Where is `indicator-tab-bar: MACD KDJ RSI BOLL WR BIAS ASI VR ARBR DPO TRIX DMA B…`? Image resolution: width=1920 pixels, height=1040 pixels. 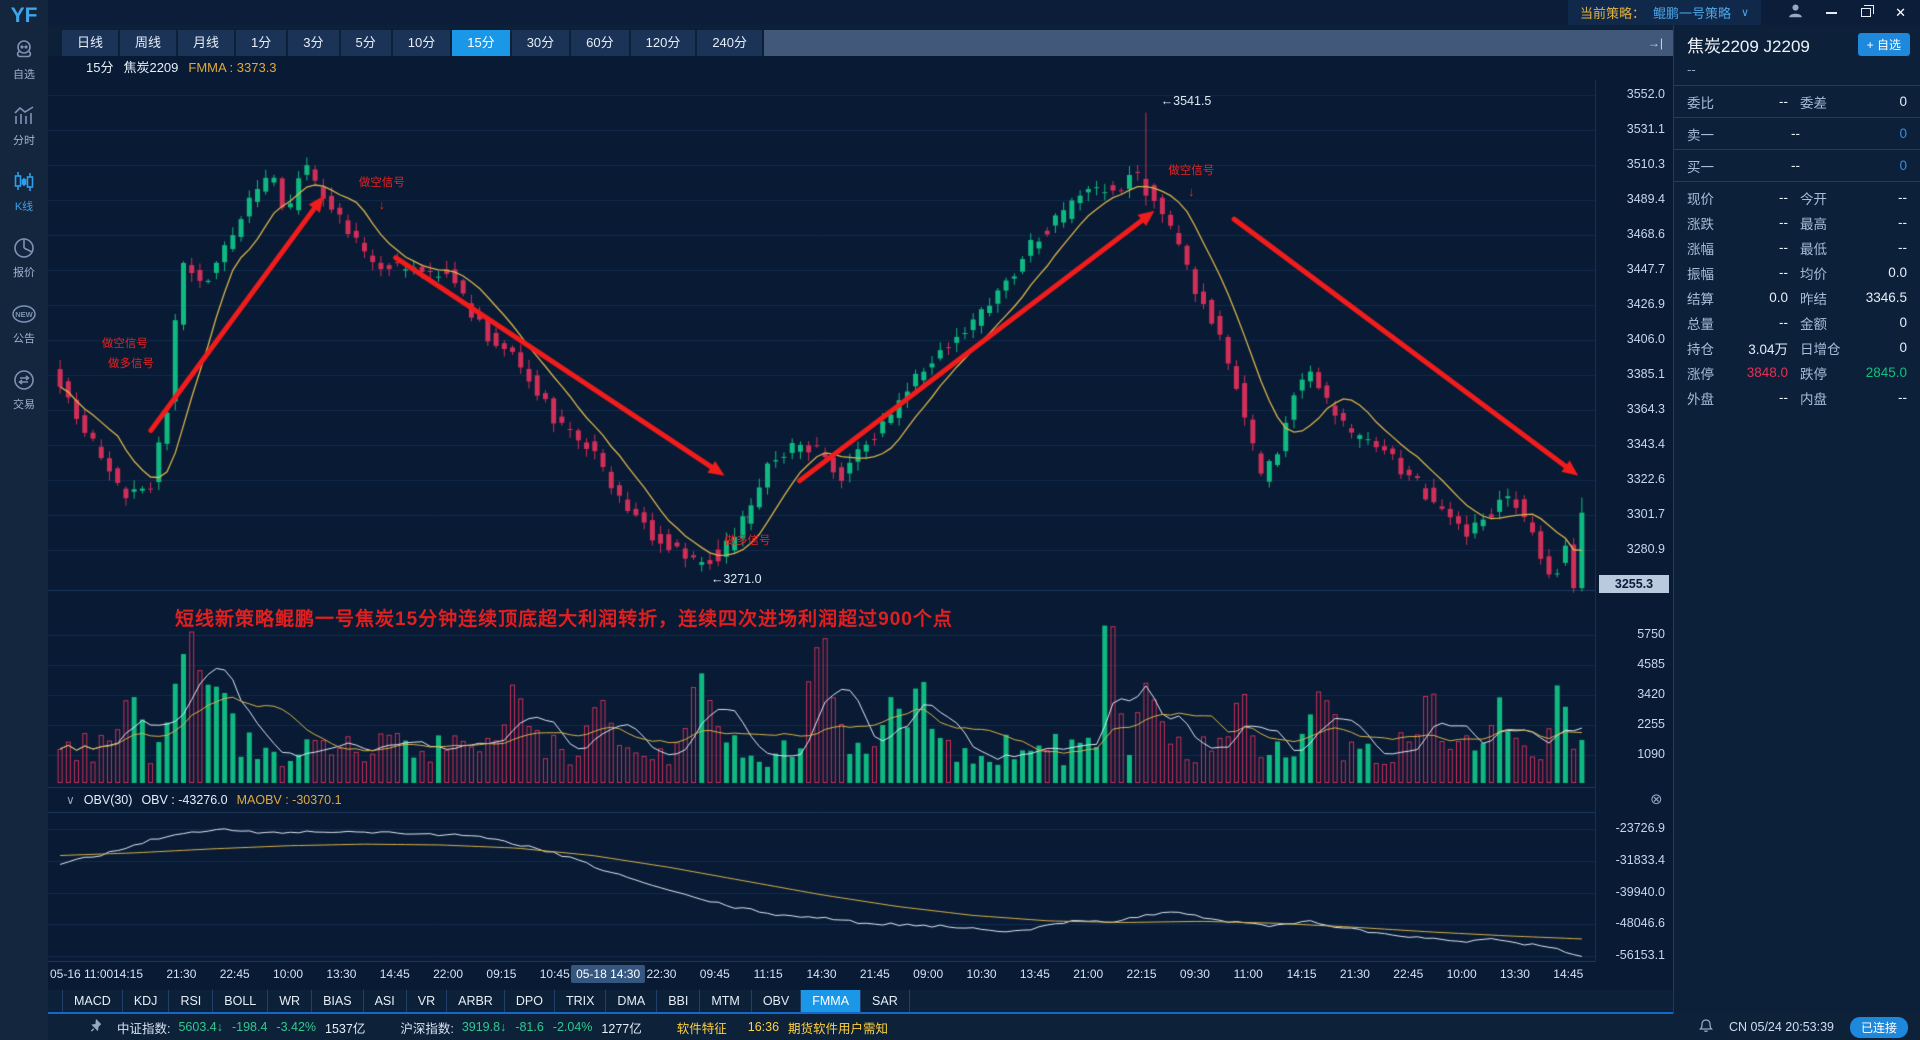
indicator-tab-bar: MACD KDJ RSI BOLL WR BIAS ASI VR ARBR DPO TRIX DMA B… is located at coordinates (860, 1002).